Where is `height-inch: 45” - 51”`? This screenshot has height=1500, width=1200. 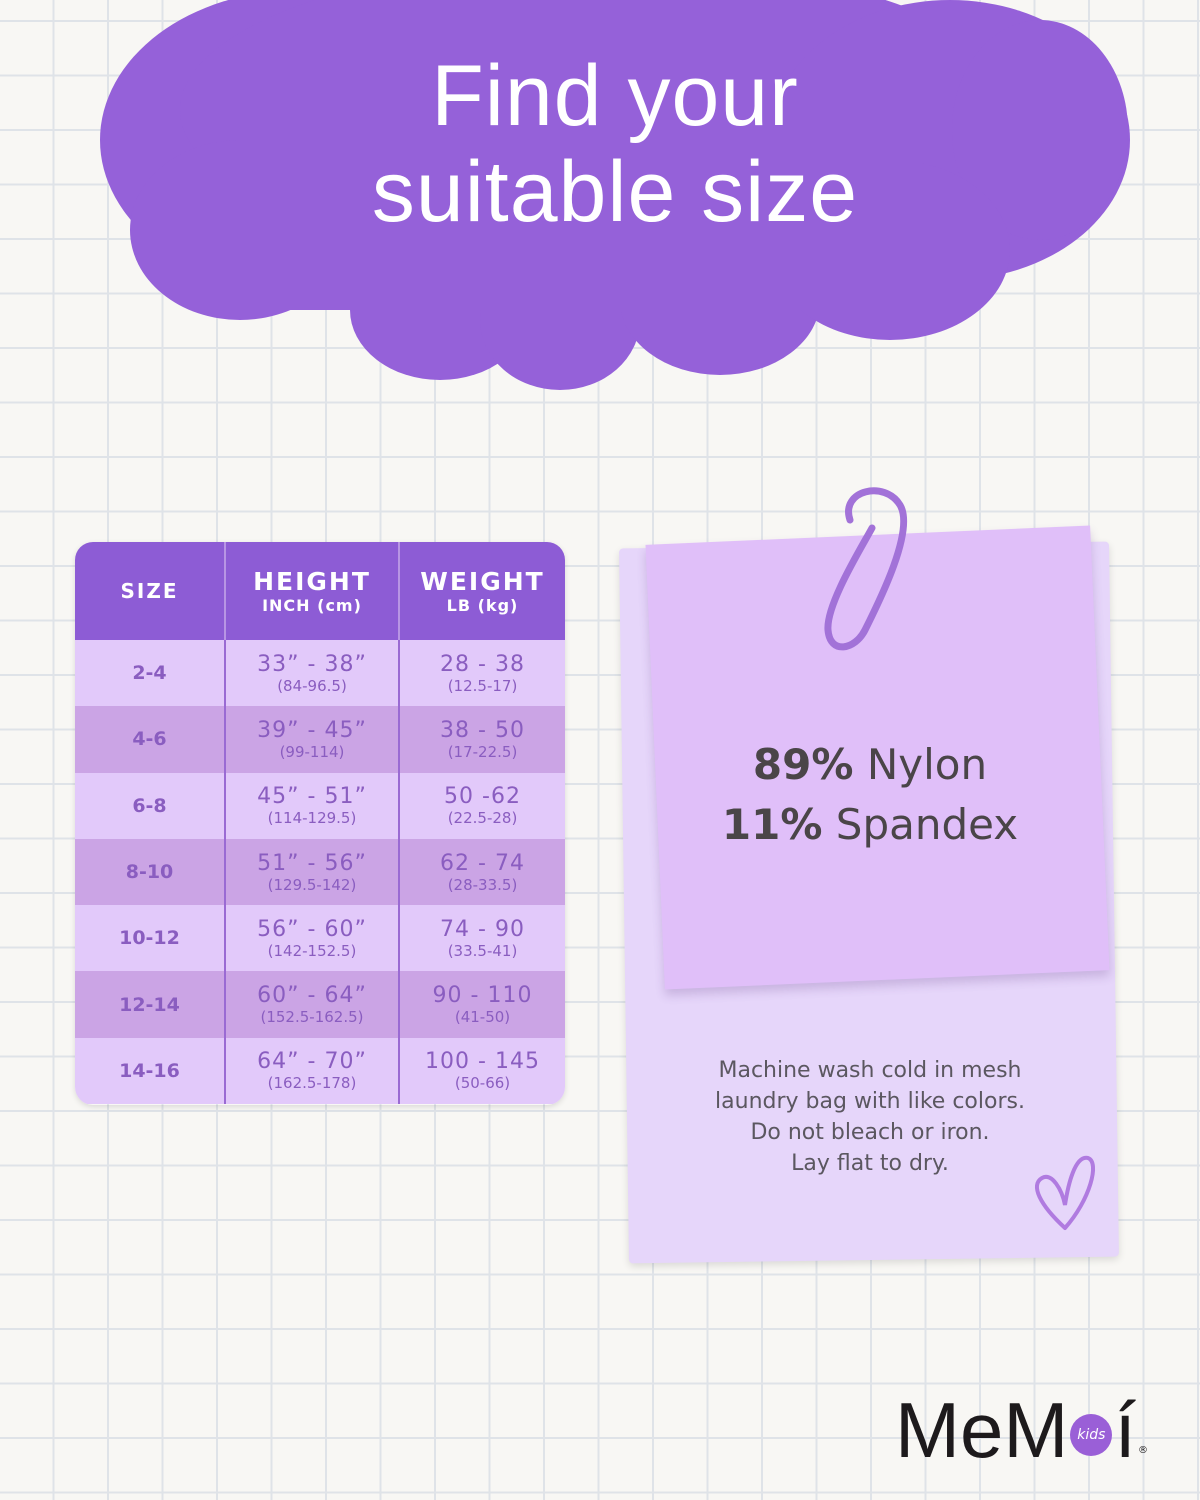 height-inch: 45” - 51” is located at coordinates (312, 797).